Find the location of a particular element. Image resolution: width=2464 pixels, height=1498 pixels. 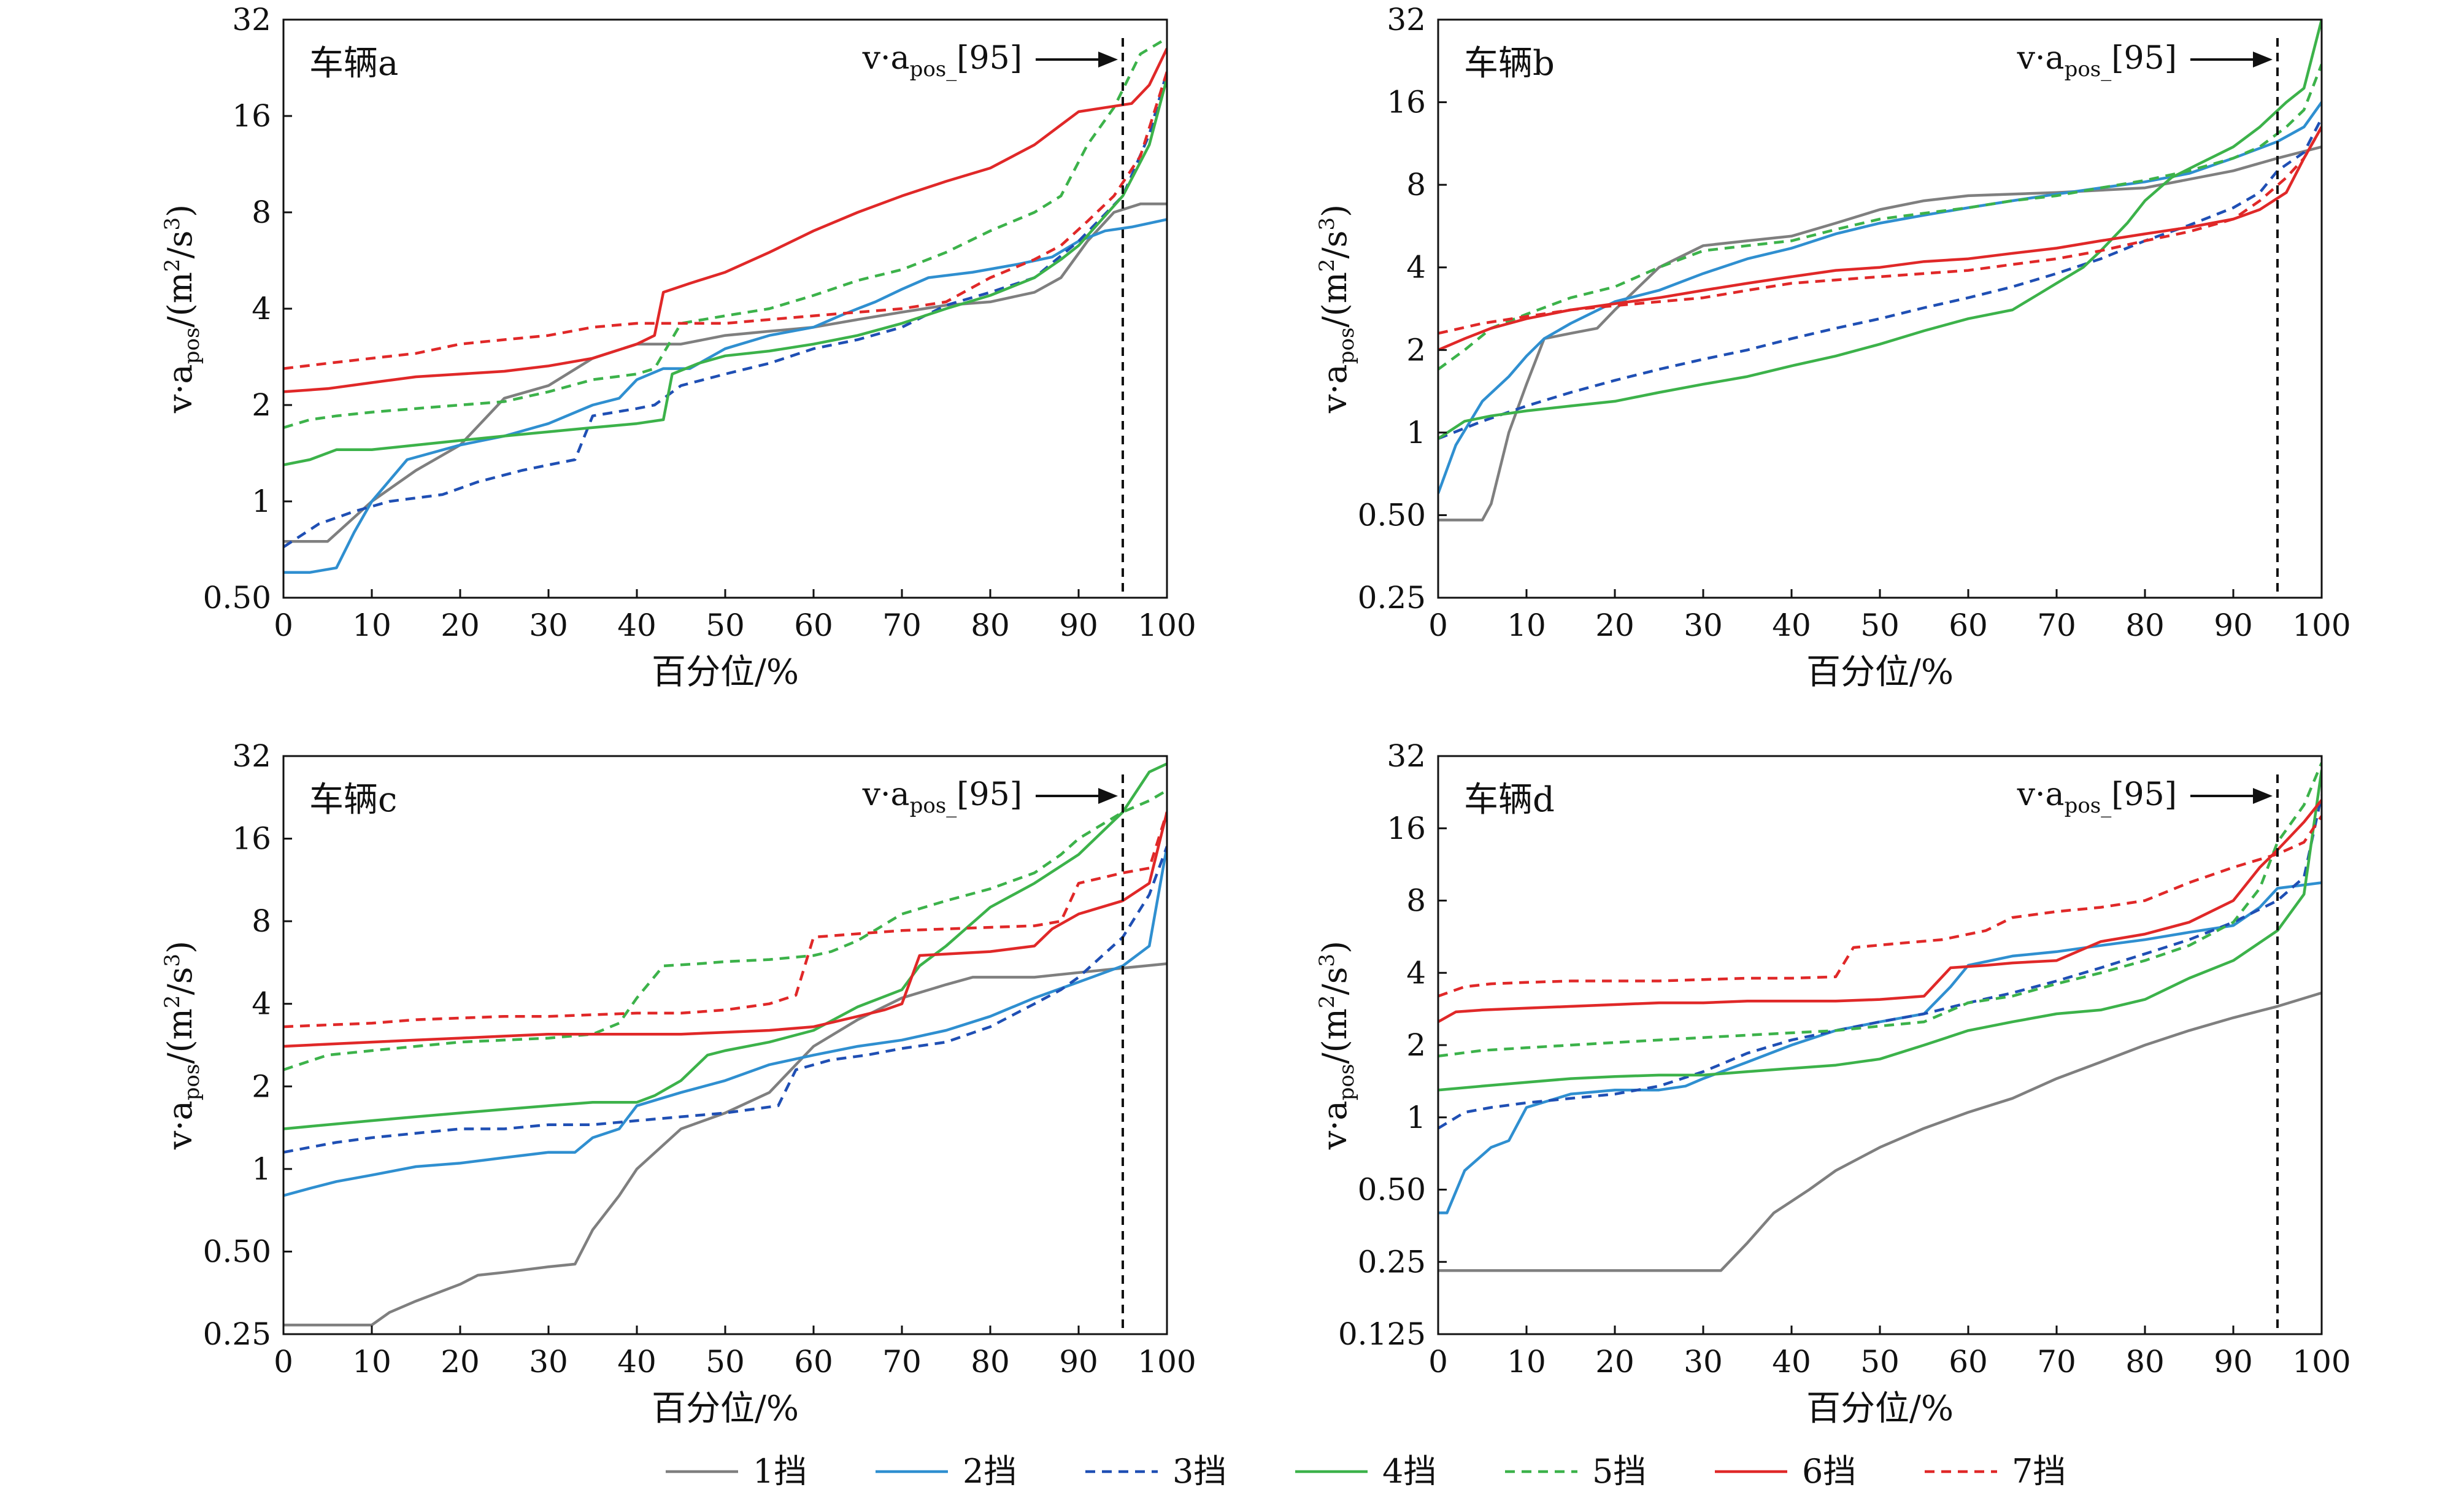

legend-item: 3挡 is located at coordinates (1155, 1471).